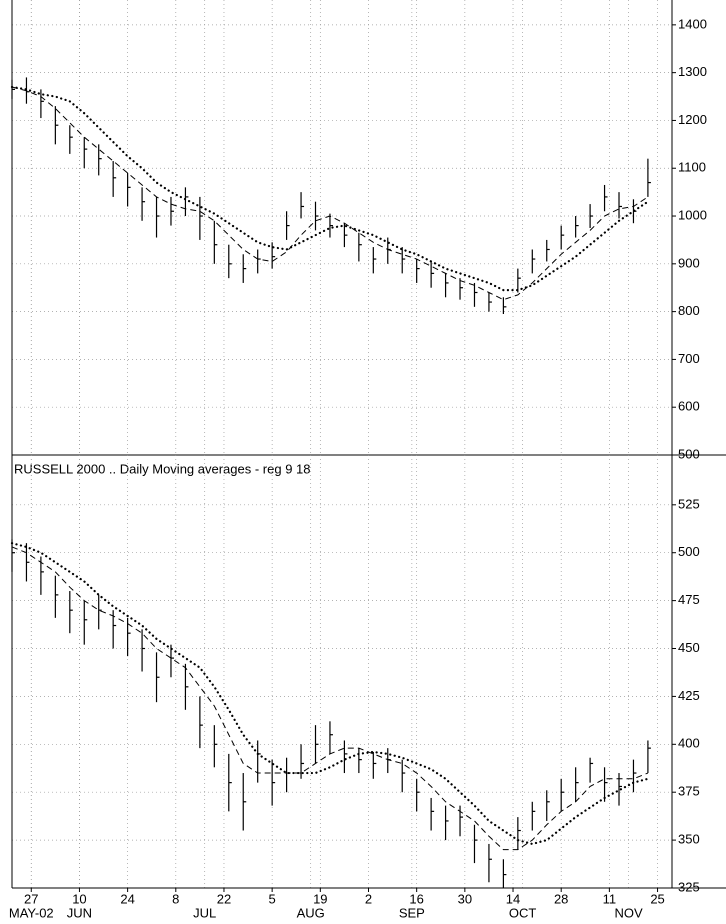  Describe the element at coordinates (465, 898) in the screenshot. I see `x-tick-label: 30` at that location.